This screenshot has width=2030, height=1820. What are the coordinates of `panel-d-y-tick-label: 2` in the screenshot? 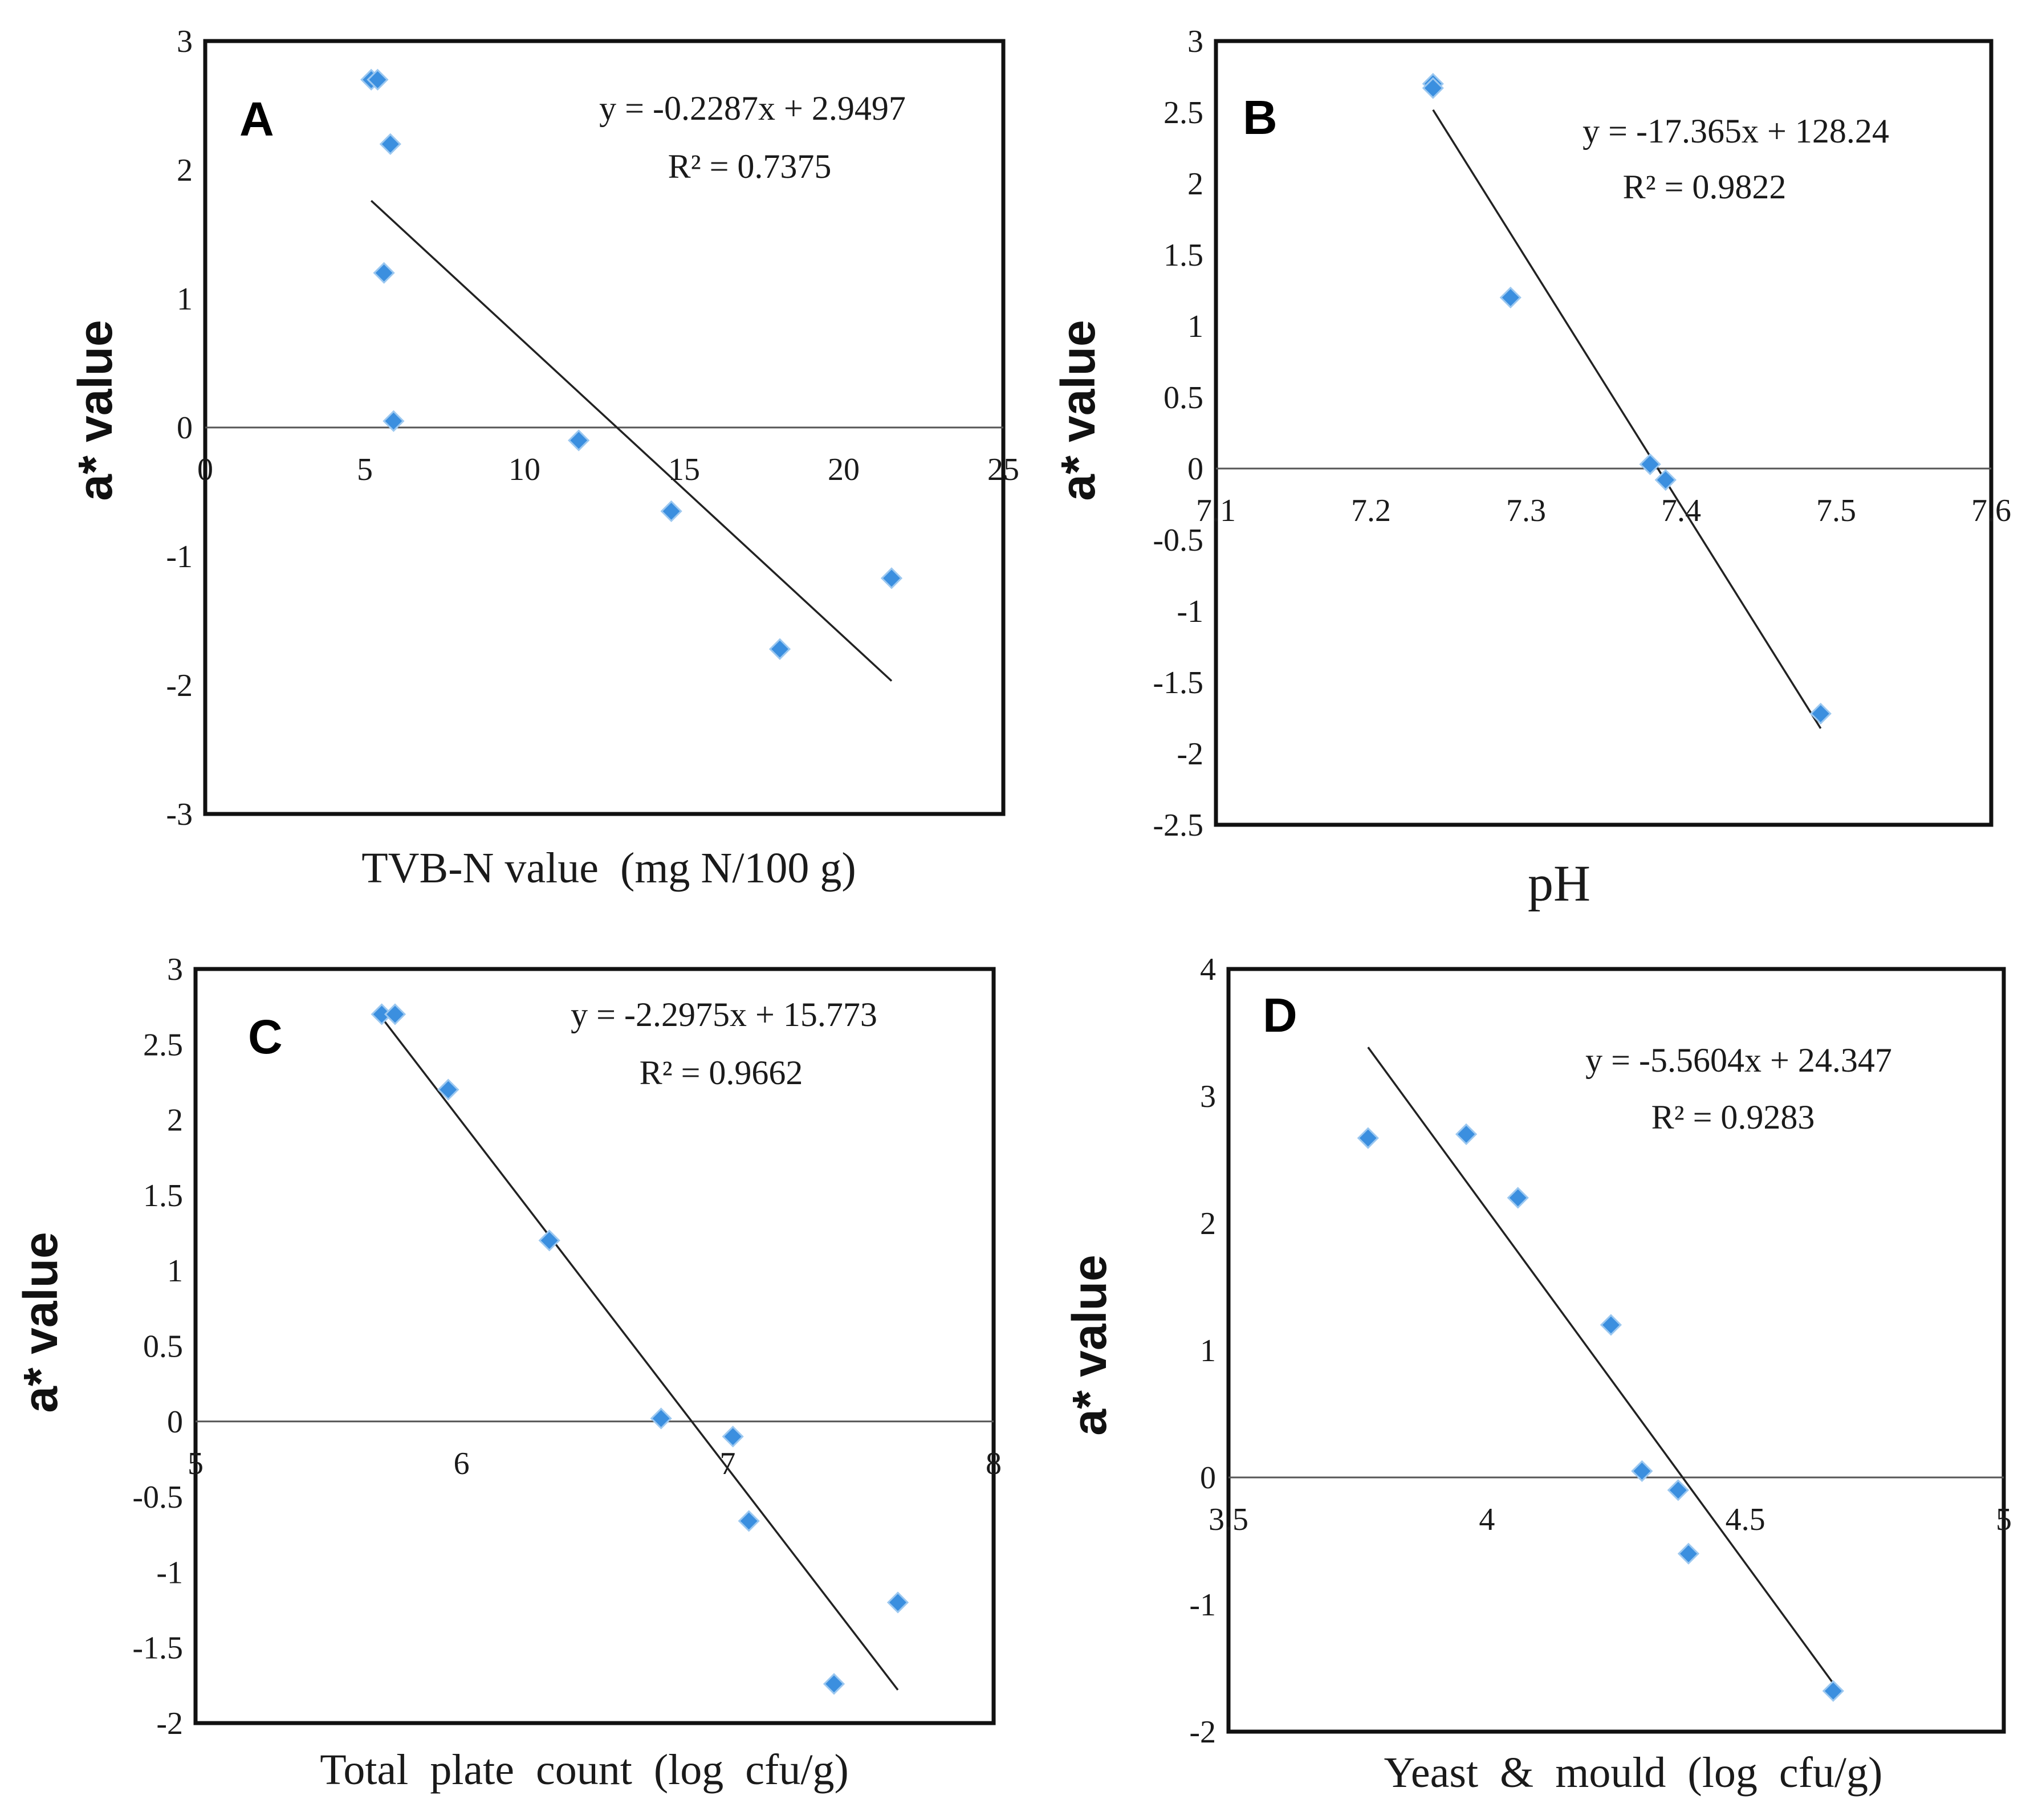 It's located at (1208, 1223).